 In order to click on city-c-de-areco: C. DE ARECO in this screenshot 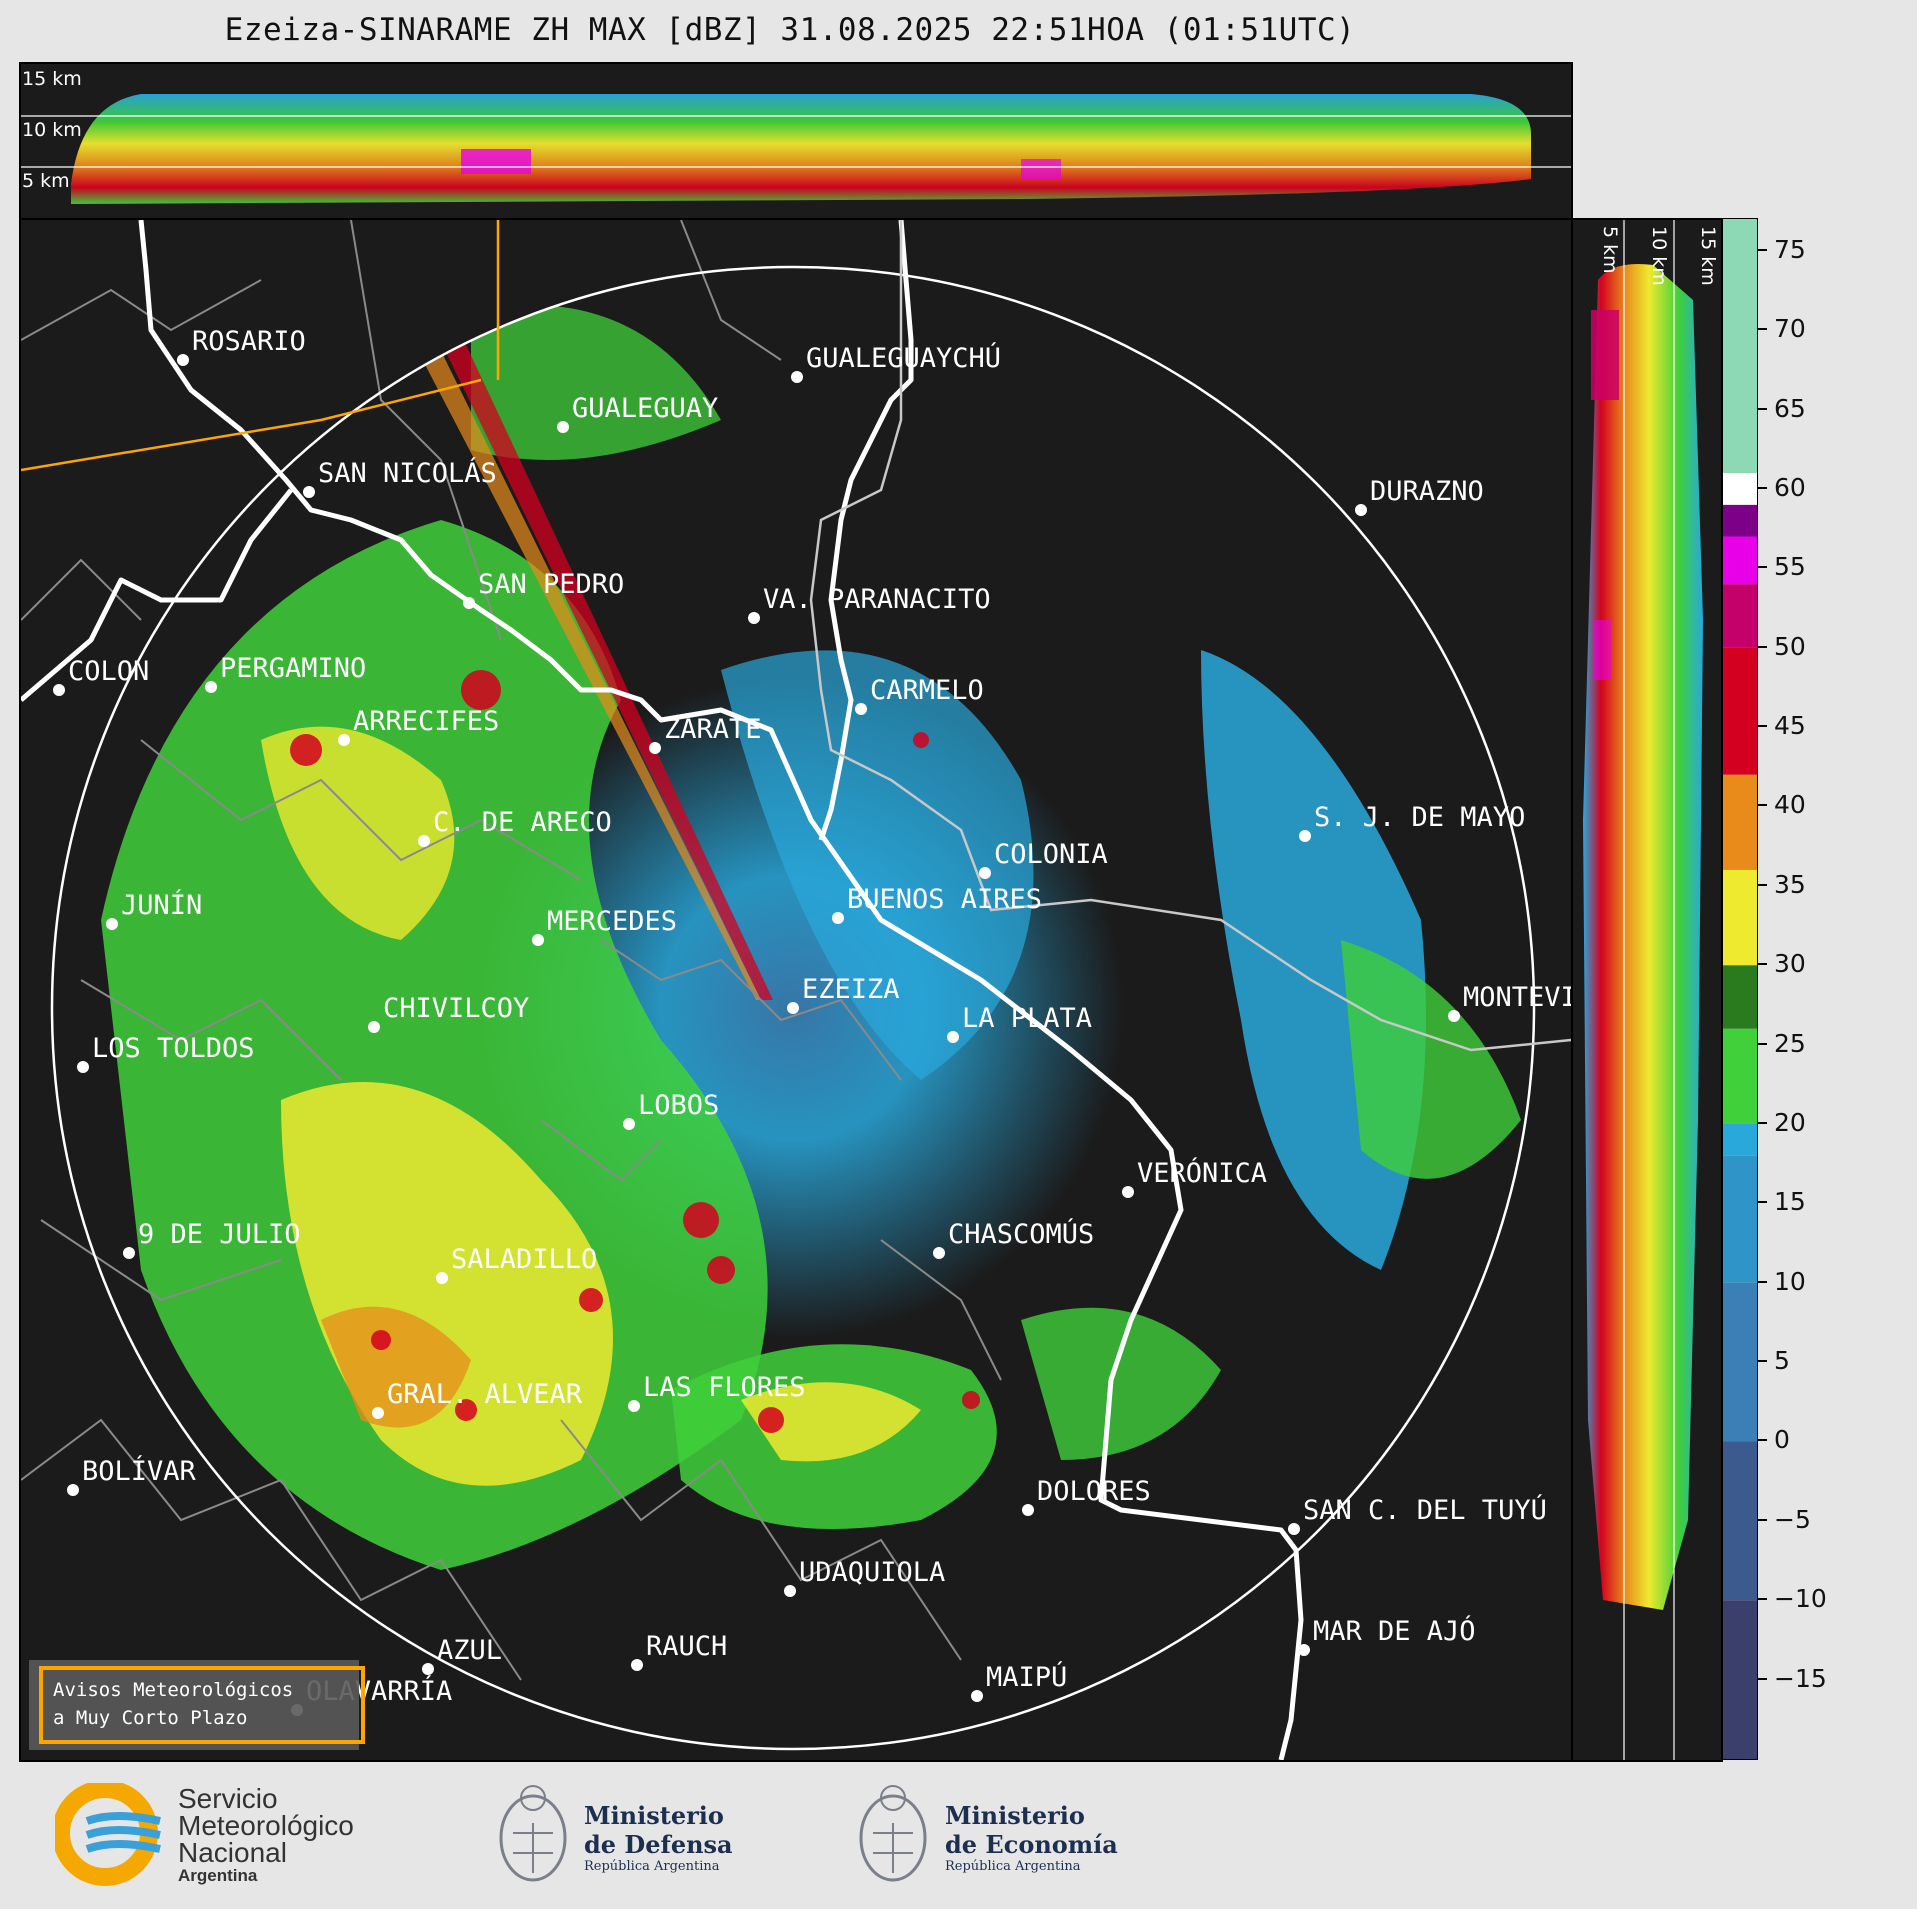, I will do `click(515, 827)`.